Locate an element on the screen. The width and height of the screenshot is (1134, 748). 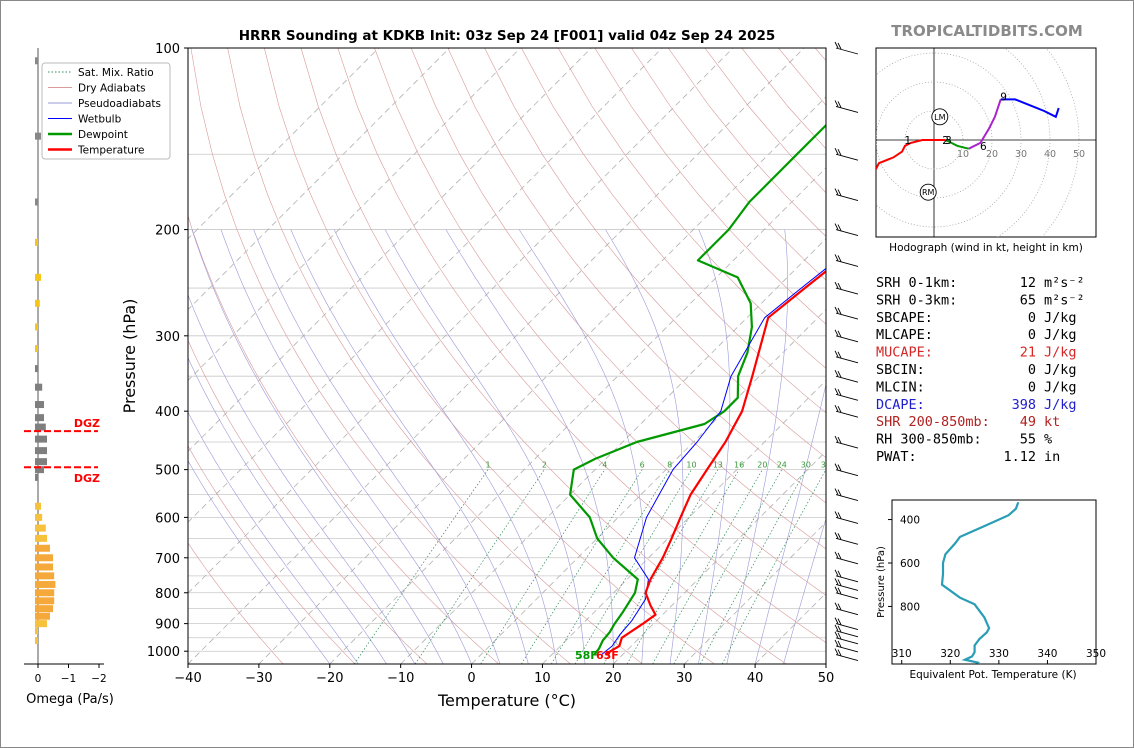
stat-label: SBCIN: is located at coordinates (900, 370).